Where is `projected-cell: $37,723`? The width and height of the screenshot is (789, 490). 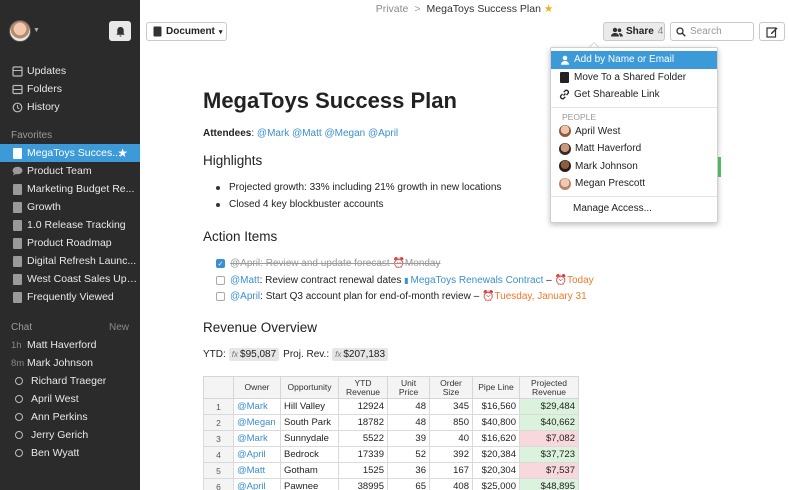 projected-cell: $37,723 is located at coordinates (549, 454).